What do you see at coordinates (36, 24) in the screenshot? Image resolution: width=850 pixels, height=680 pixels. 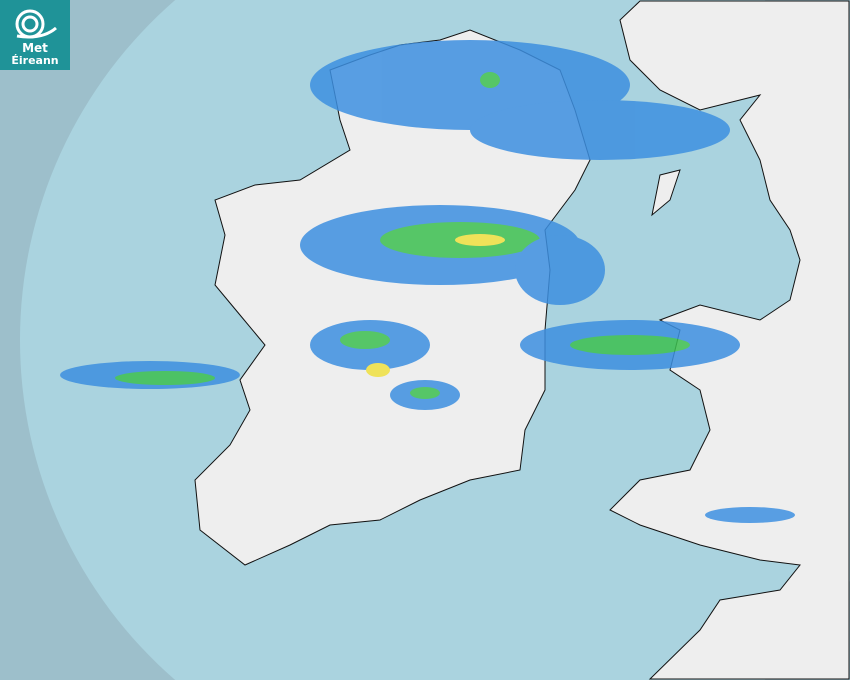 I see `swirl-icon` at bounding box center [36, 24].